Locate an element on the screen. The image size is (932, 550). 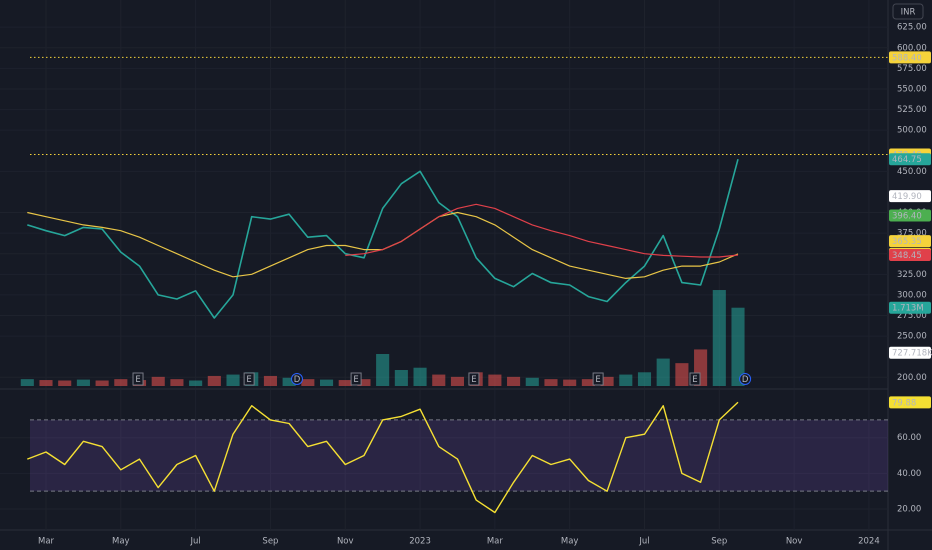
axis-price-label-text: 588.40 is located at coordinates (907, 58).